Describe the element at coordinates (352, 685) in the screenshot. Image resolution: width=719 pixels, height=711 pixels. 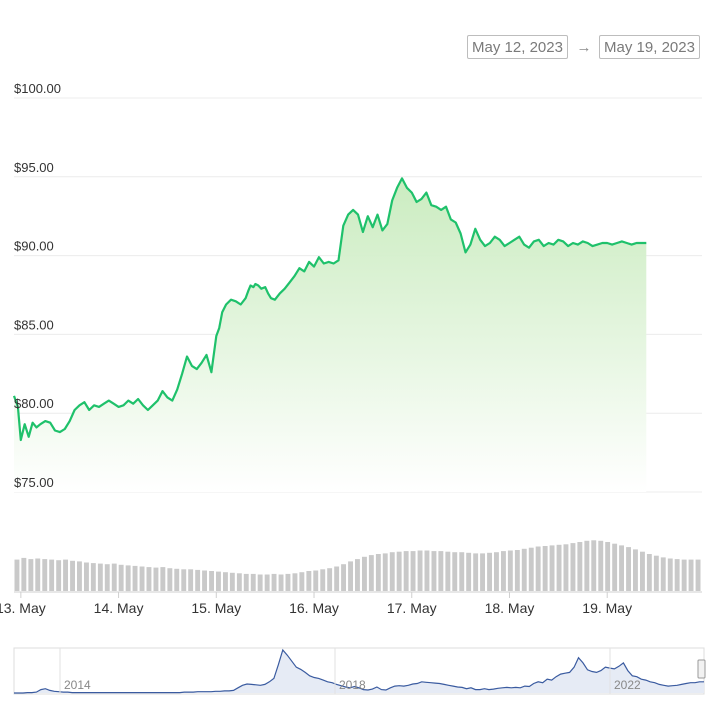
I see `navigator-tick-label: 2018` at that location.